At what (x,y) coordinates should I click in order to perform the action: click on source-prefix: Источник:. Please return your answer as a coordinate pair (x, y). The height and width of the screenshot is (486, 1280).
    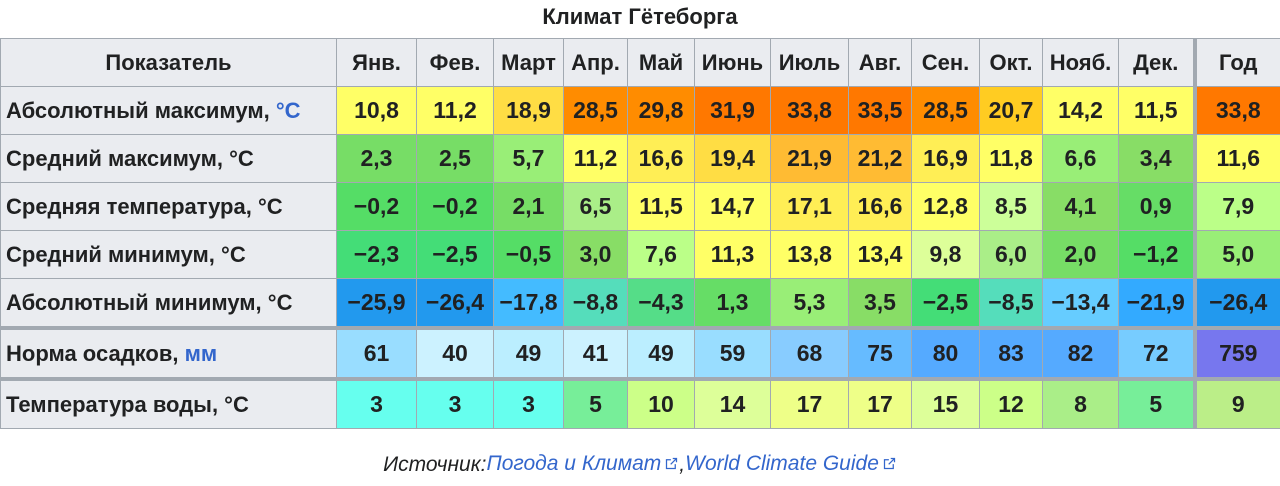
    Looking at the image, I should click on (435, 464).